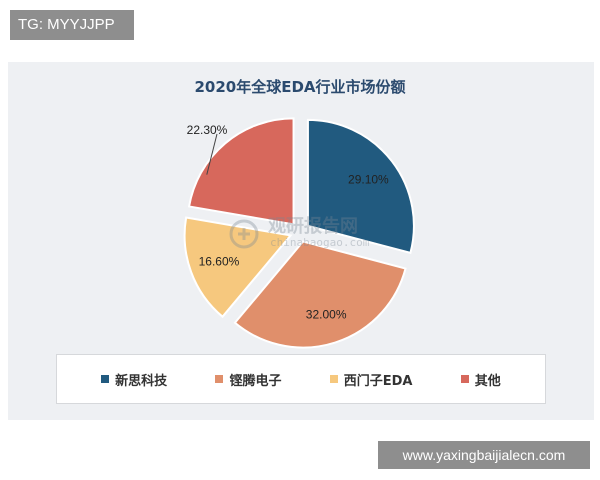 The height and width of the screenshot is (480, 600). What do you see at coordinates (72, 25) in the screenshot?
I see `telegram-badge: TG: MYYJJPP` at bounding box center [72, 25].